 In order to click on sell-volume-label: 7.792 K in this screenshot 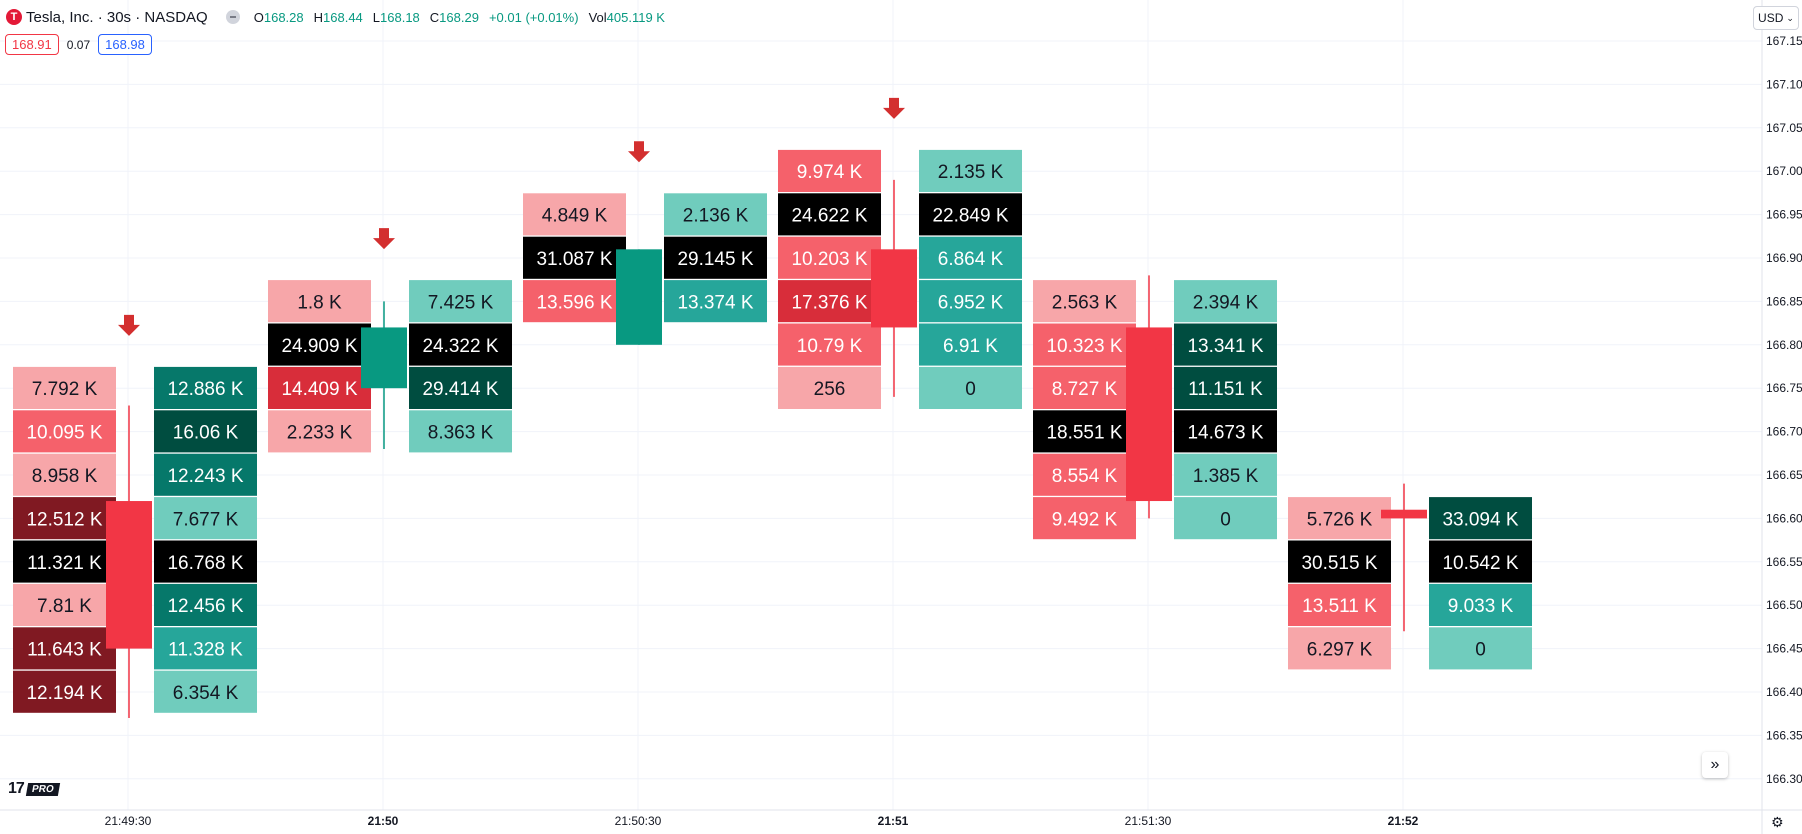, I will do `click(65, 389)`.